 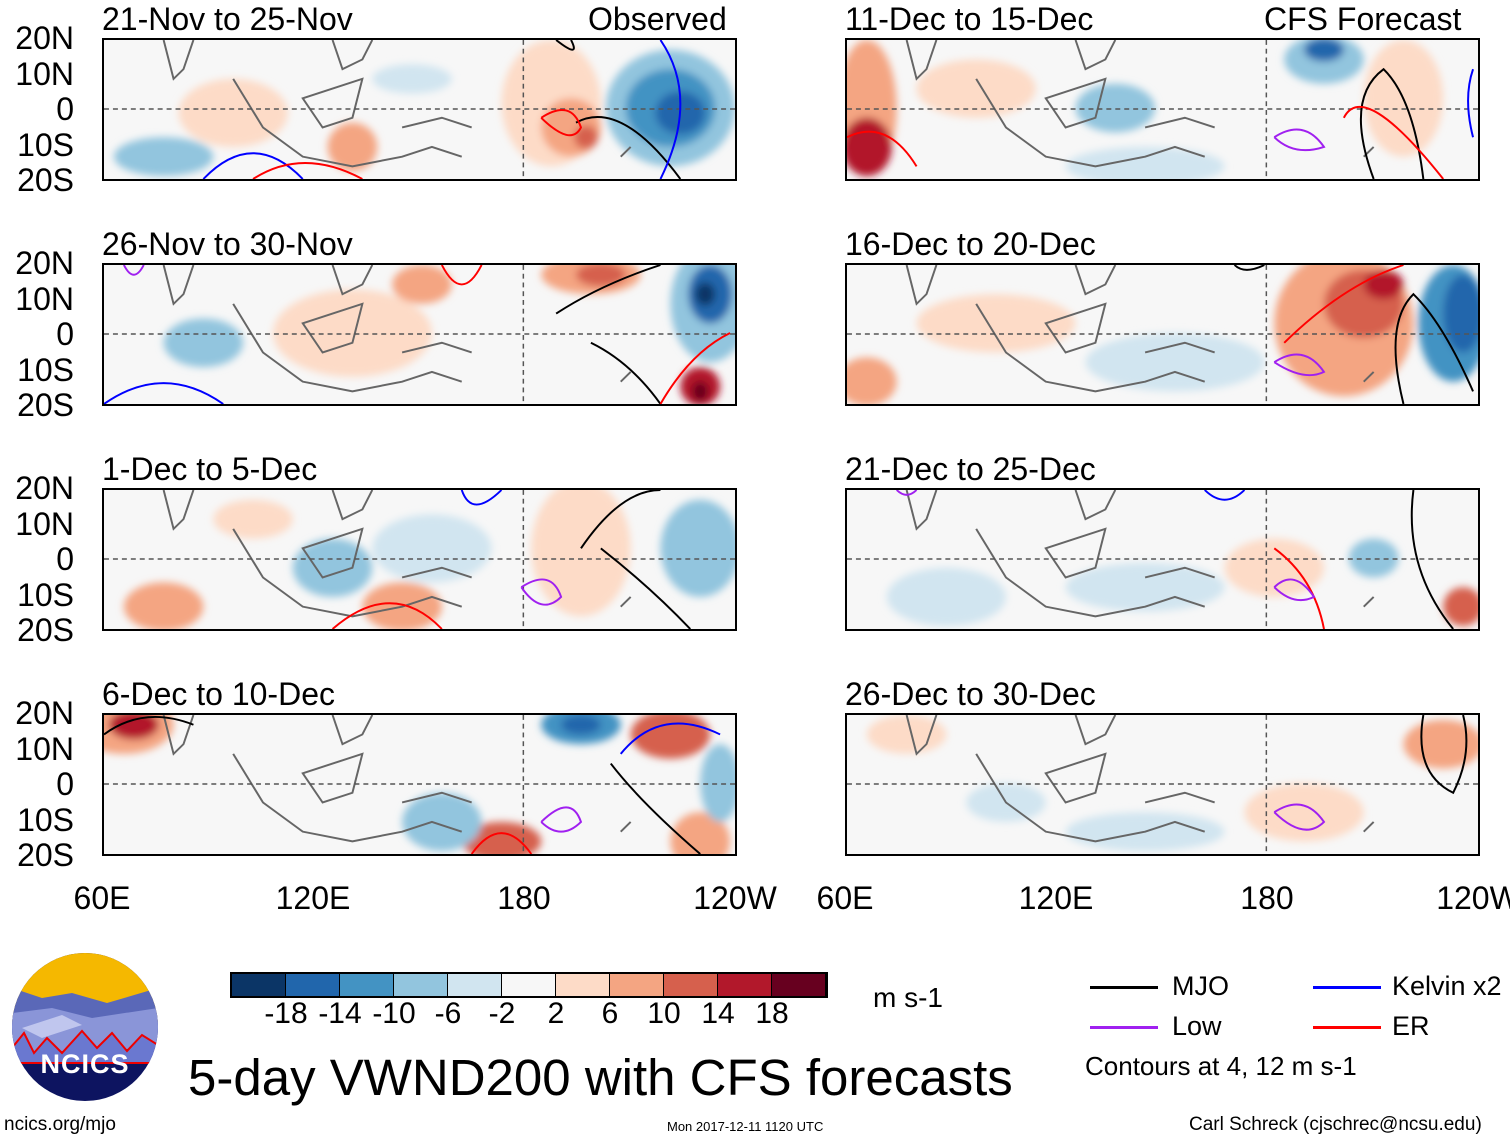 I want to click on legend-line-kelvin, so click(x=1347, y=987).